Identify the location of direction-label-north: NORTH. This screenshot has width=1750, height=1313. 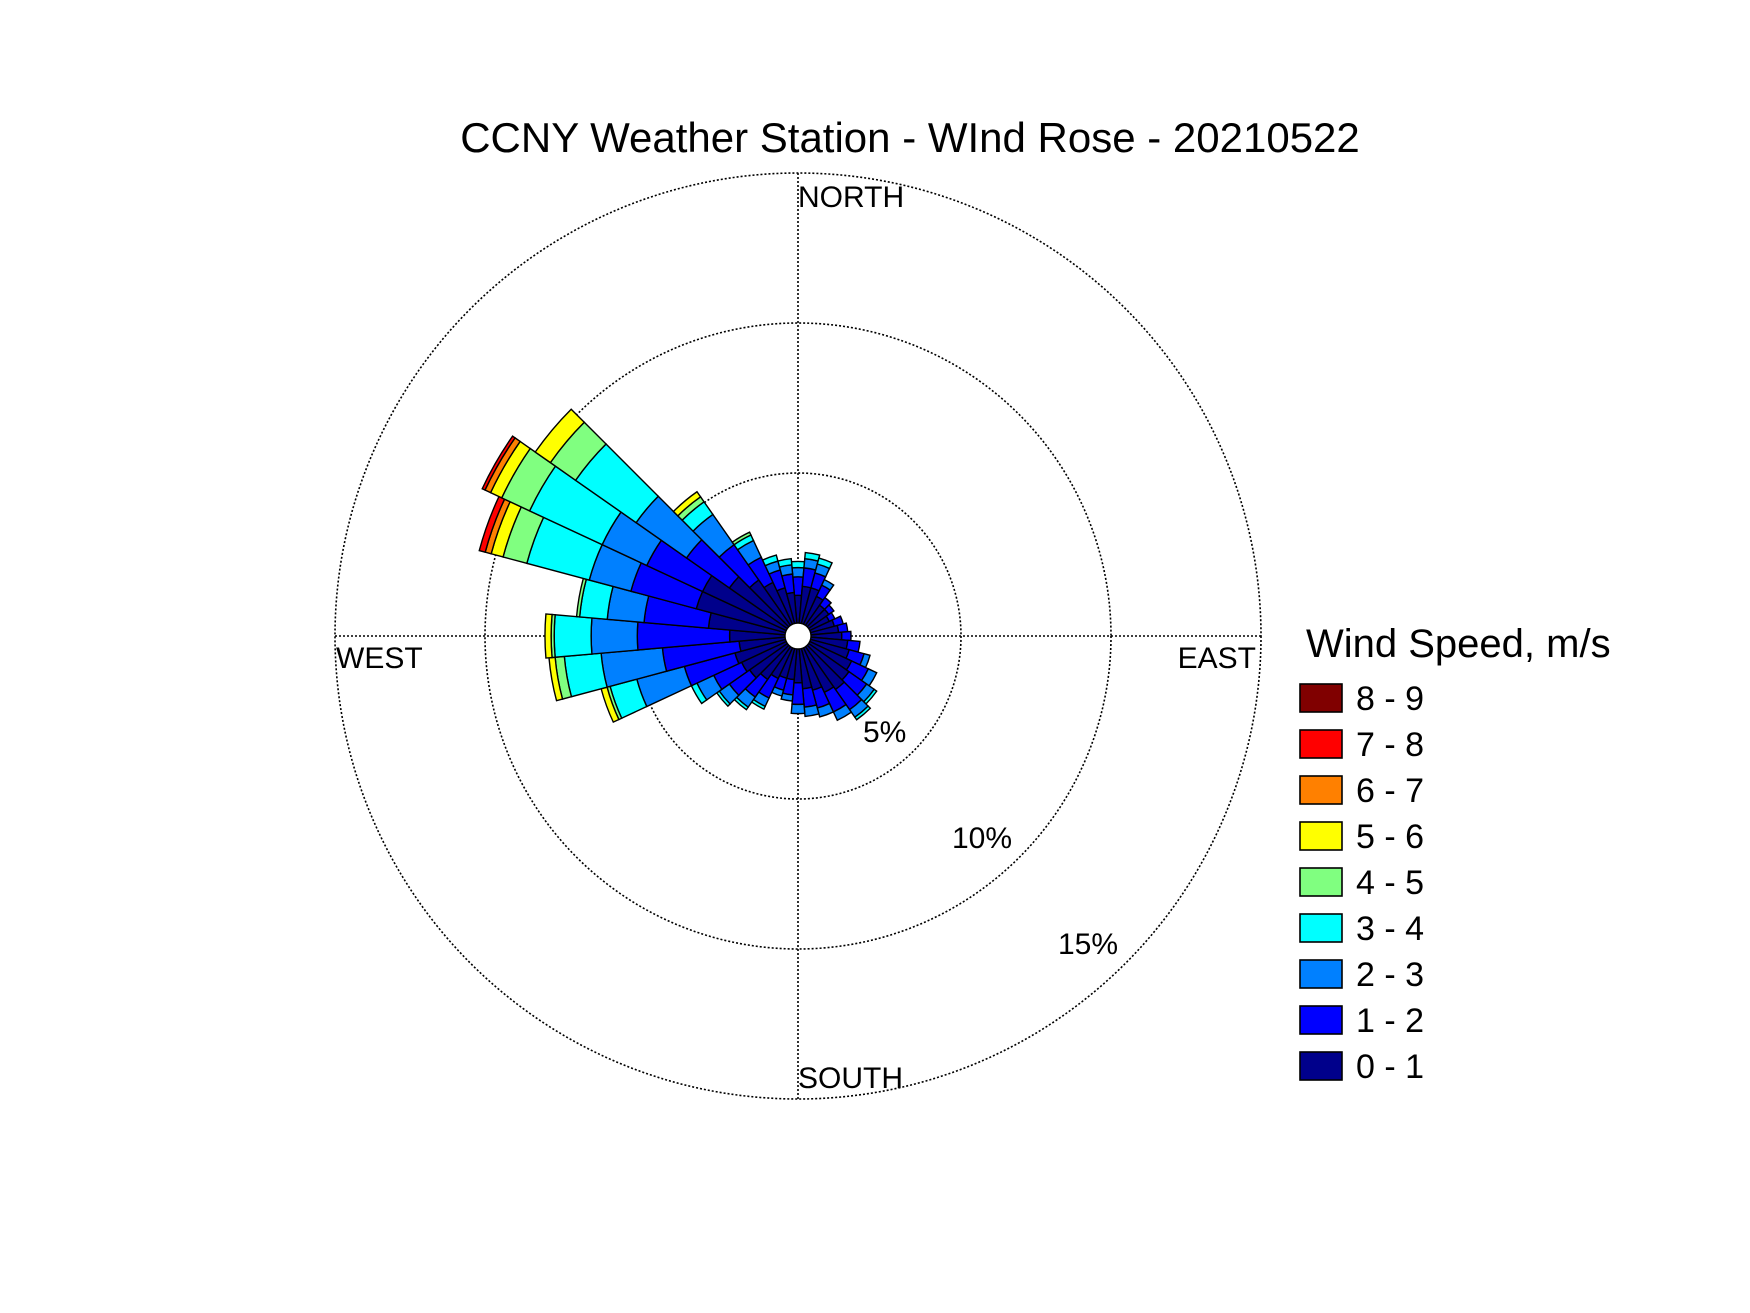
(851, 197).